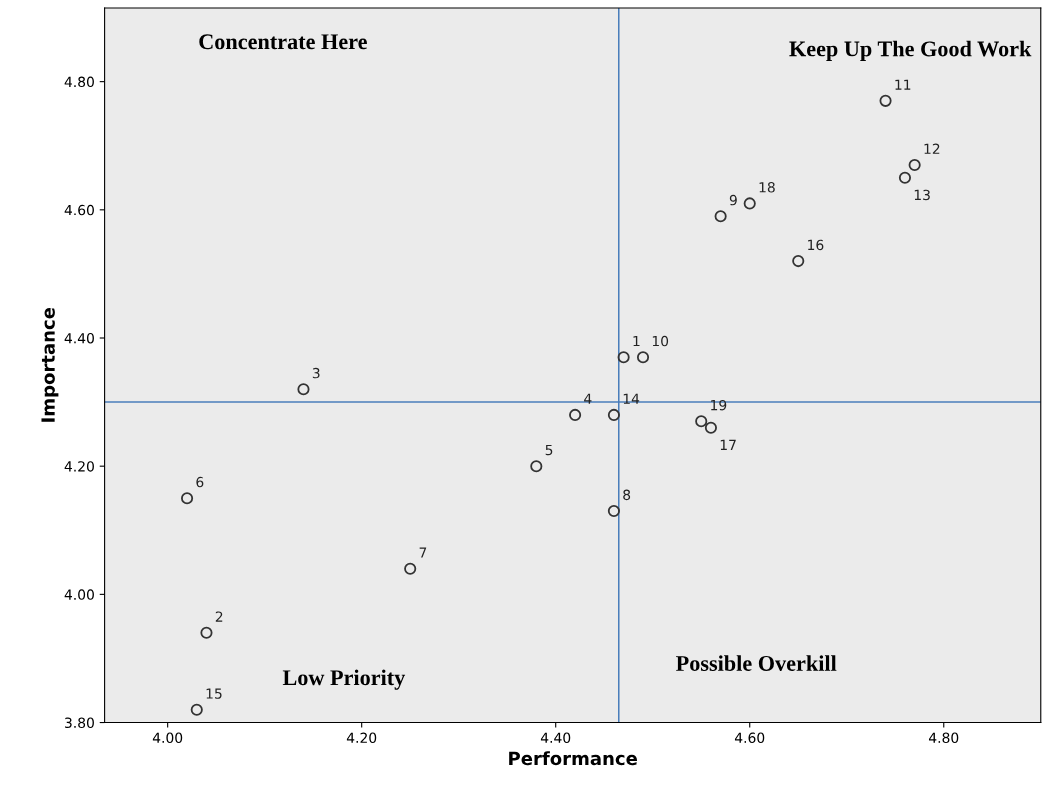  What do you see at coordinates (903, 84) in the screenshot?
I see `annotation: 11` at bounding box center [903, 84].